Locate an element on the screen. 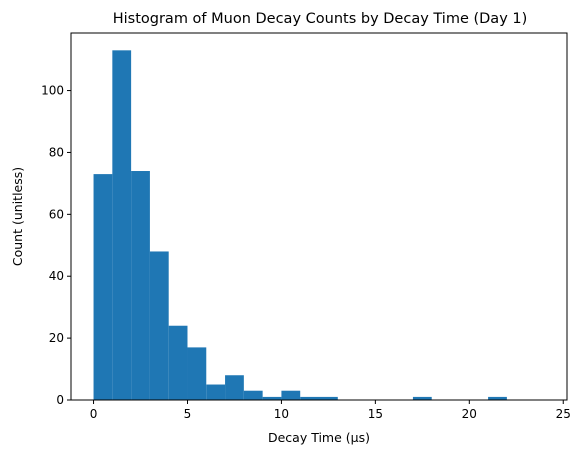 The image size is (577, 457). y-tick-label: 0 is located at coordinates (60, 400).